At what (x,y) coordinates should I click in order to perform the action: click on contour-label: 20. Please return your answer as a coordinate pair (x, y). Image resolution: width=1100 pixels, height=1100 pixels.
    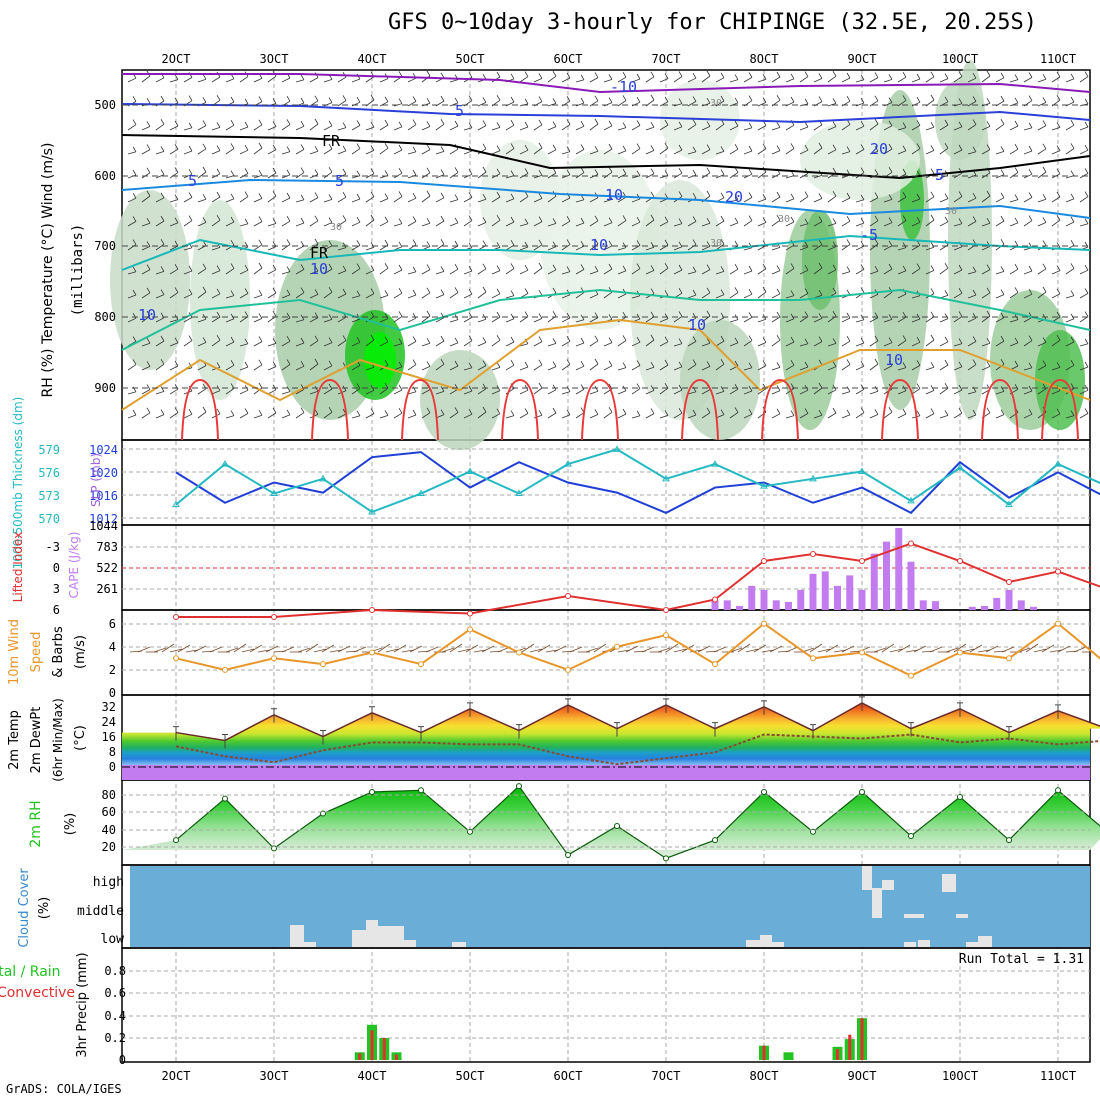
    Looking at the image, I should click on (879, 149).